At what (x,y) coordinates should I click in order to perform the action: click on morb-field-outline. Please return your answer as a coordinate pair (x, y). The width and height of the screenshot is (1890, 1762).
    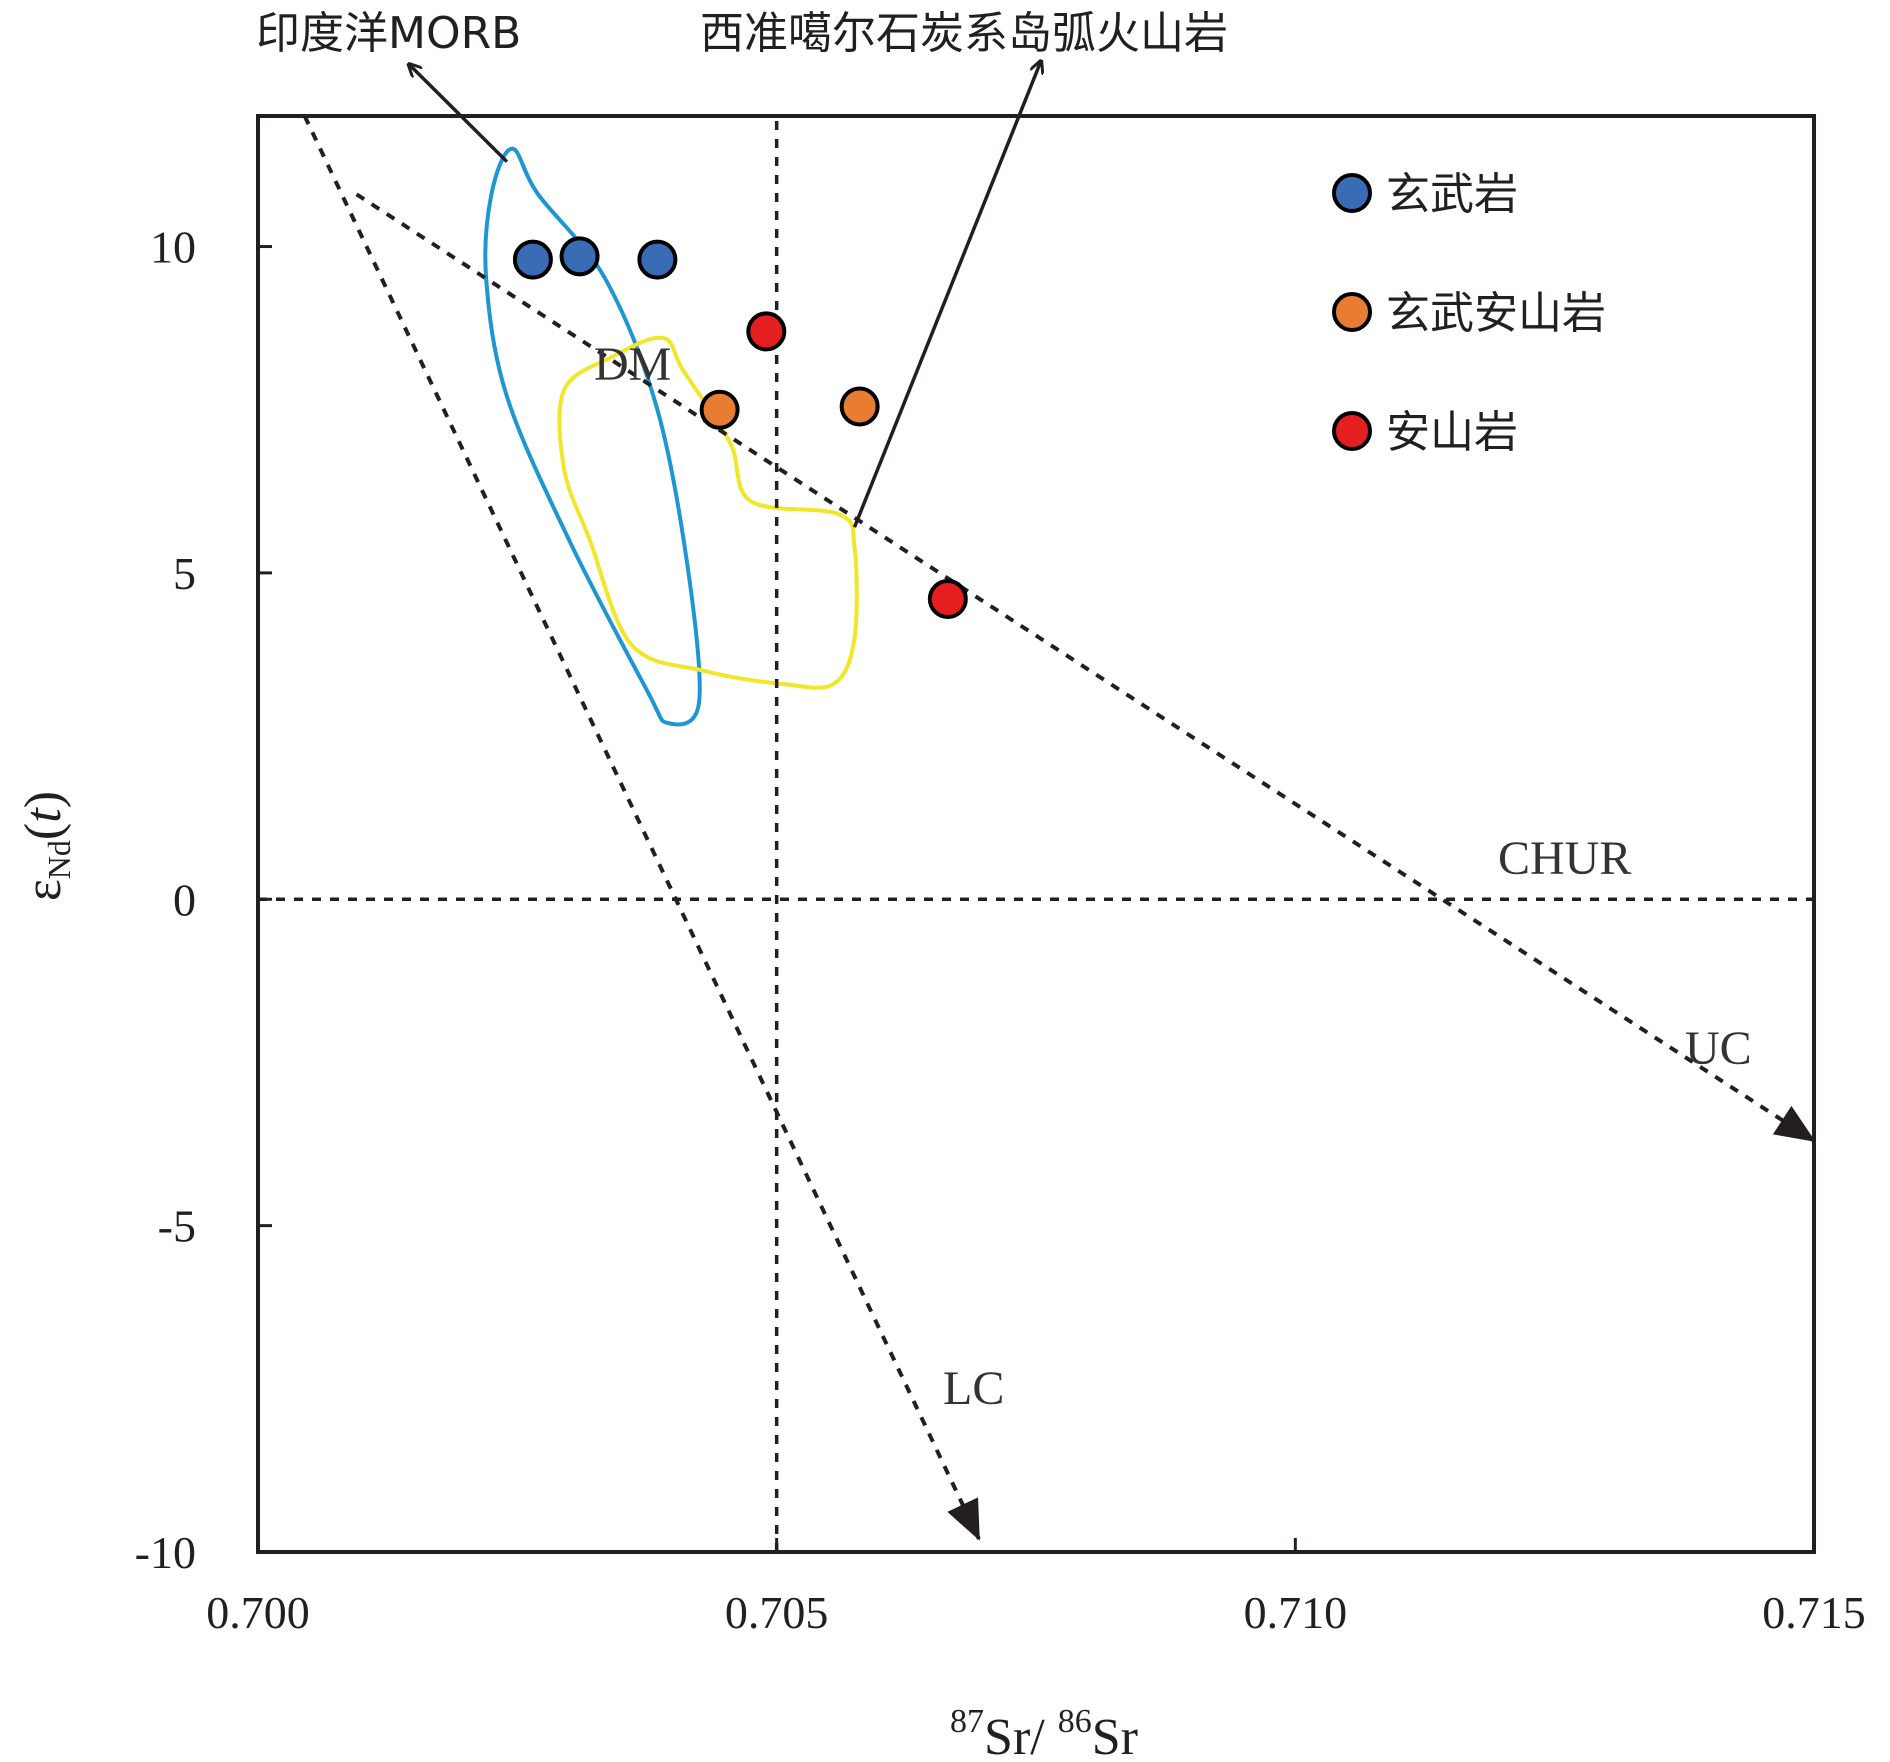
    Looking at the image, I should click on (592, 436).